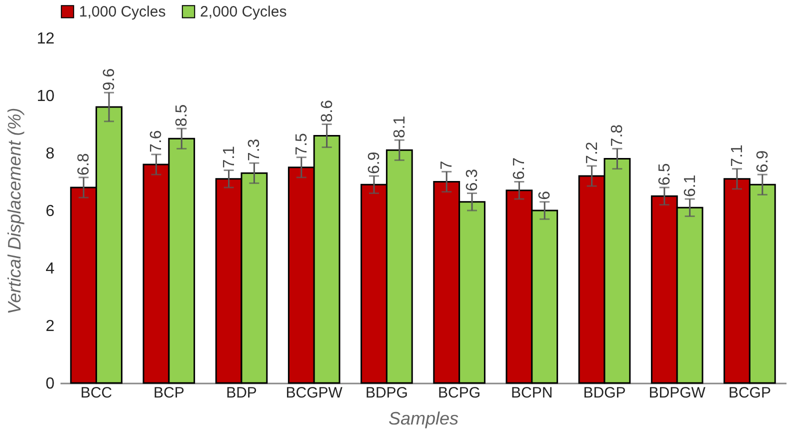  What do you see at coordinates (45, 96) in the screenshot?
I see `y-tick-label: 10` at bounding box center [45, 96].